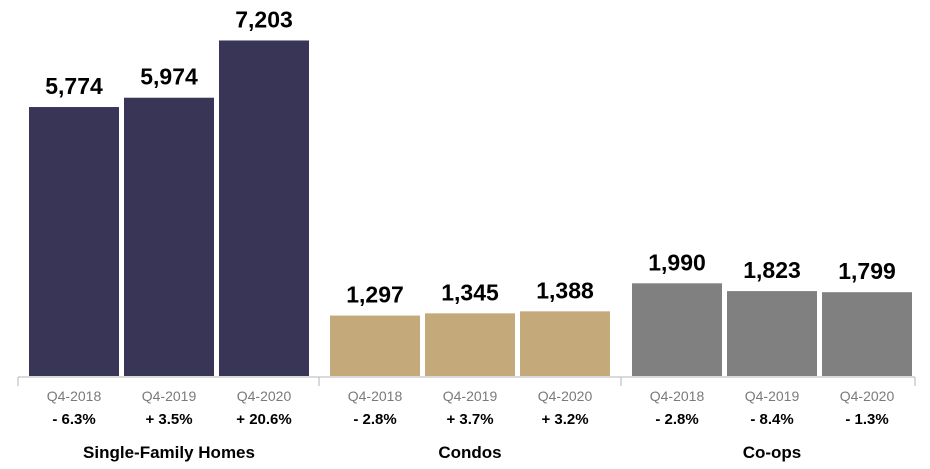 This screenshot has height=469, width=930. I want to click on change-percent-label: - 8.4%, so click(771, 419).